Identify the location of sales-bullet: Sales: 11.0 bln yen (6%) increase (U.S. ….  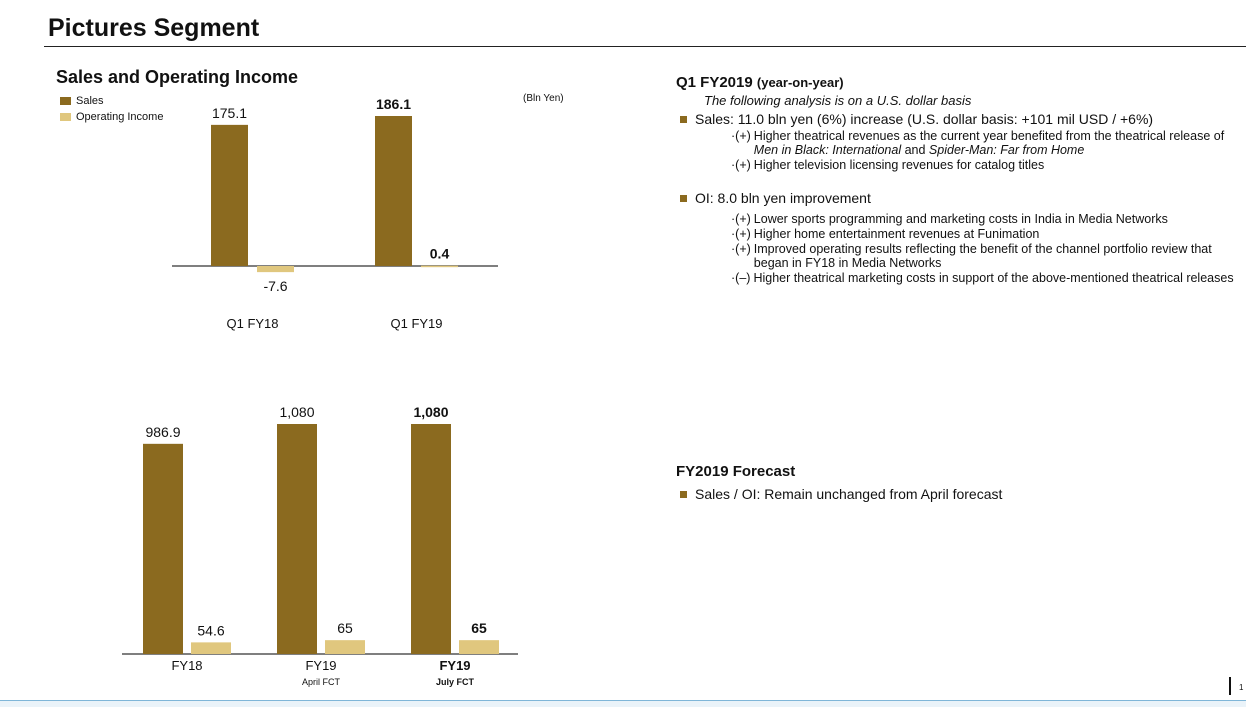
(956, 119).